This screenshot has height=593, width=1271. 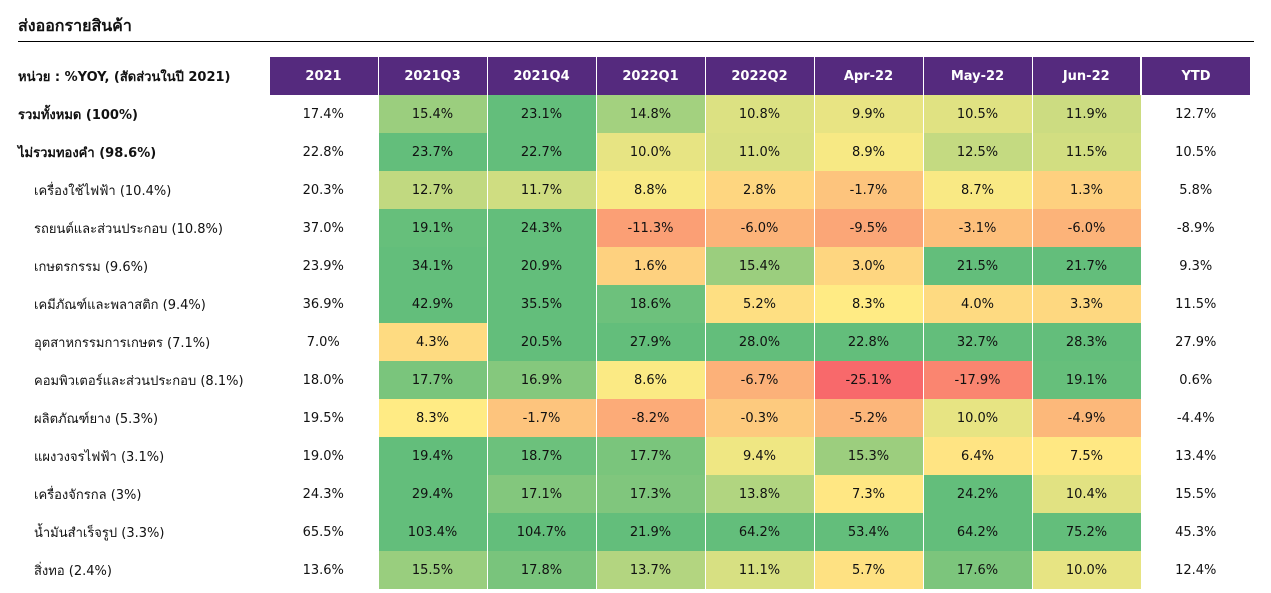 I want to click on column-header: 2021, so click(x=323, y=76).